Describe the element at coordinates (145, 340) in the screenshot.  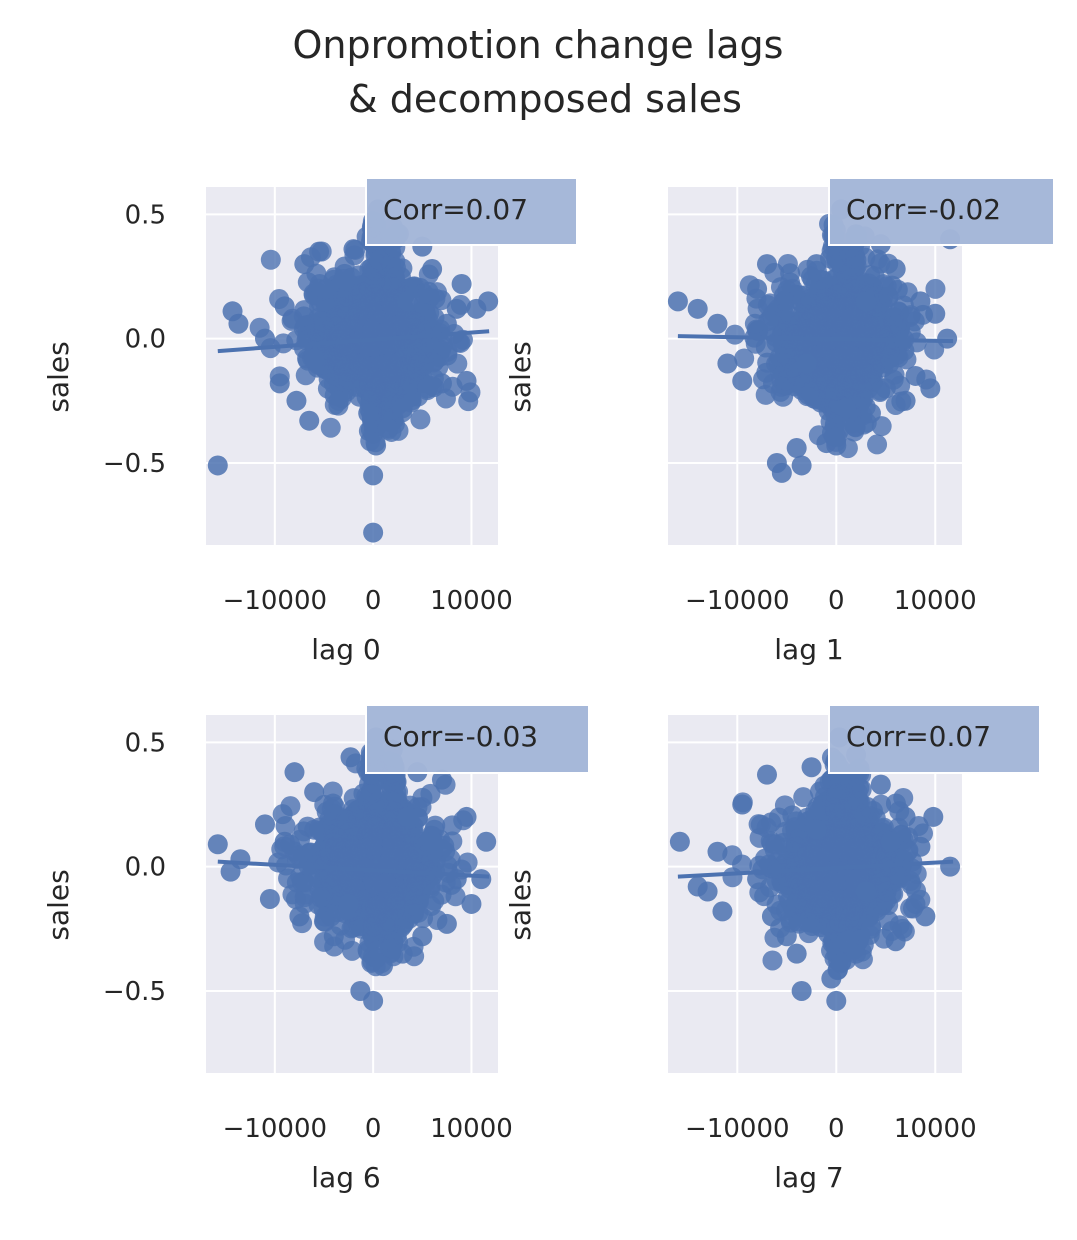
I see `y-tick-label: 0.0` at that location.